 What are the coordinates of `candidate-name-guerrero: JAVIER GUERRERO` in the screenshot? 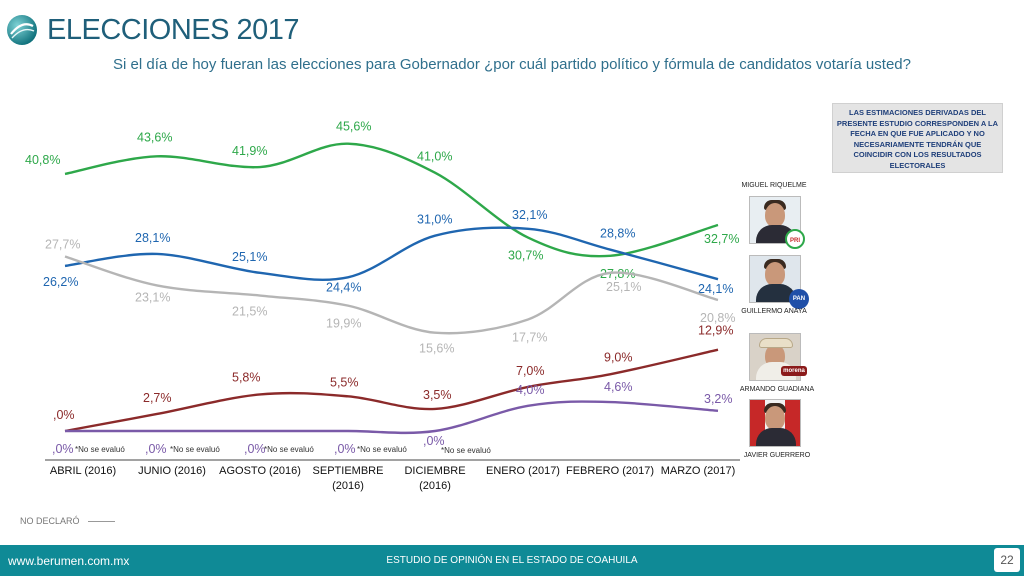 It's located at (777, 455).